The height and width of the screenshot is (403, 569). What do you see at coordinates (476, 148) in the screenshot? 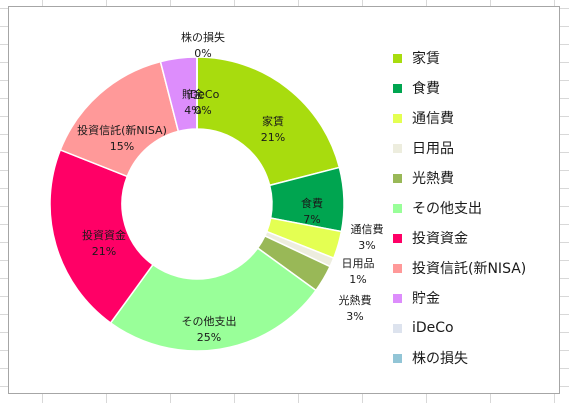
I see `legend-item-3: 日用品` at bounding box center [476, 148].